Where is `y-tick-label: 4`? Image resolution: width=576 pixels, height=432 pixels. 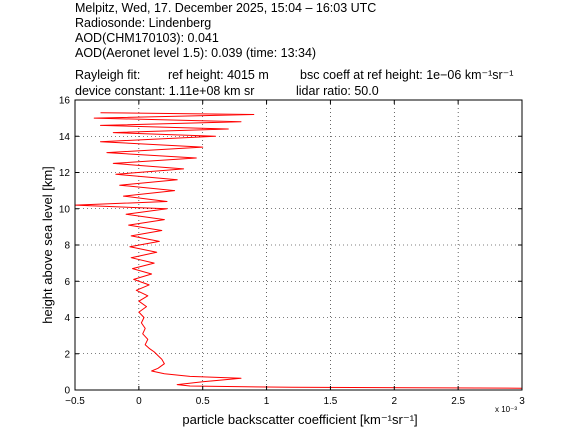
y-tick-label: 4 is located at coordinates (67, 318).